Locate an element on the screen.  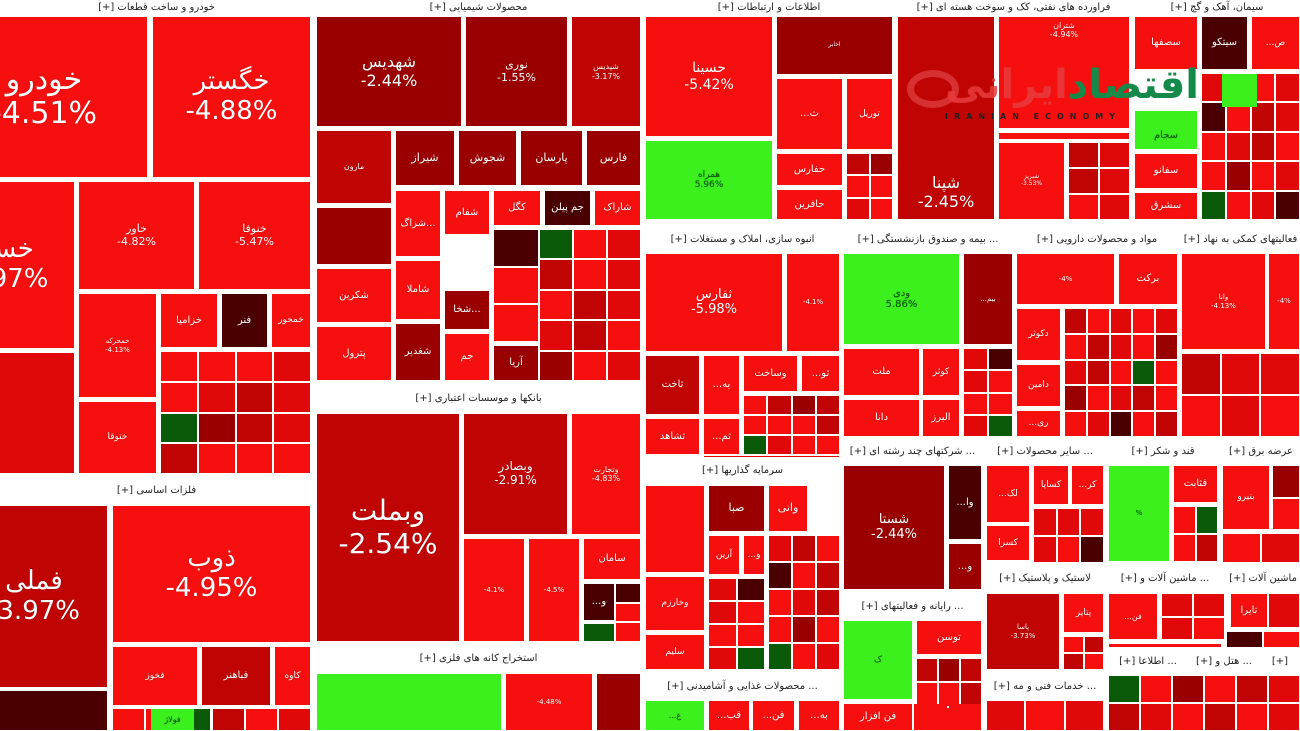
stock-tile: خمحور is located at coordinates (291, 320).